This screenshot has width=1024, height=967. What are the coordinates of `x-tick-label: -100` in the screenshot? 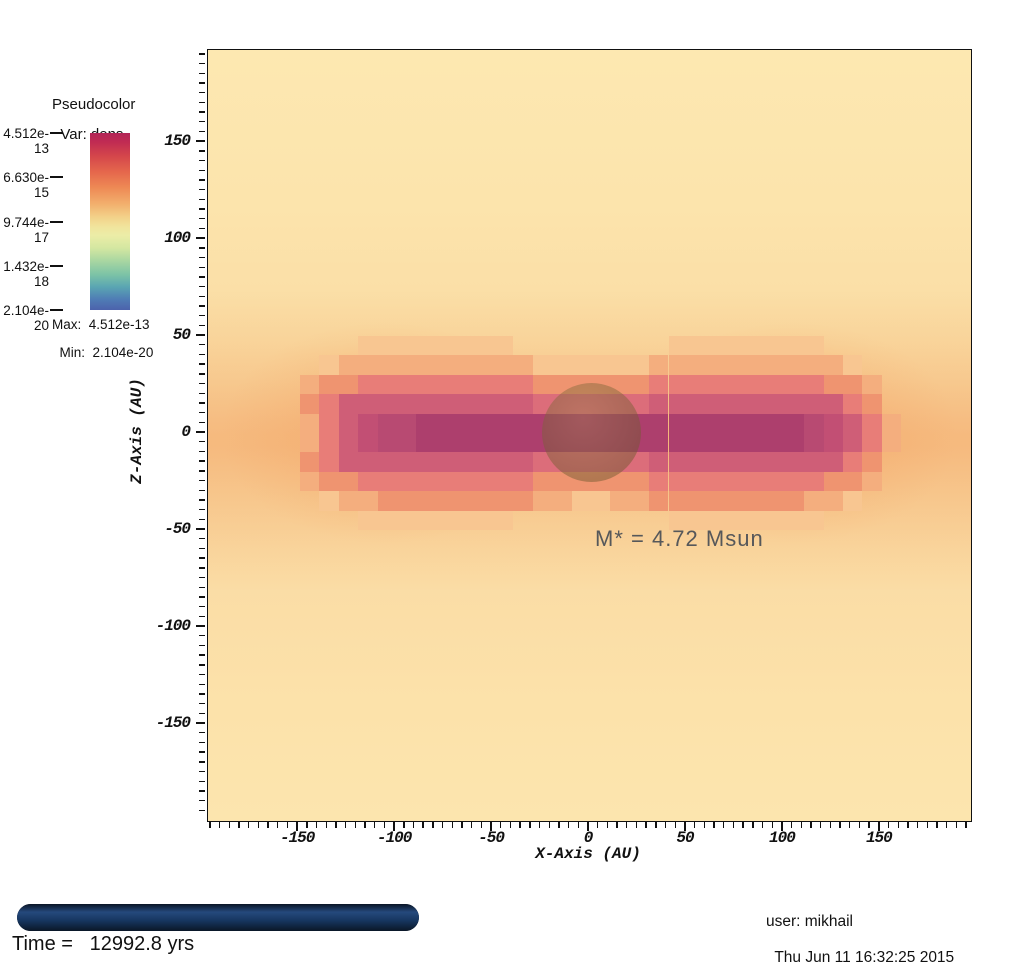 It's located at (394, 838).